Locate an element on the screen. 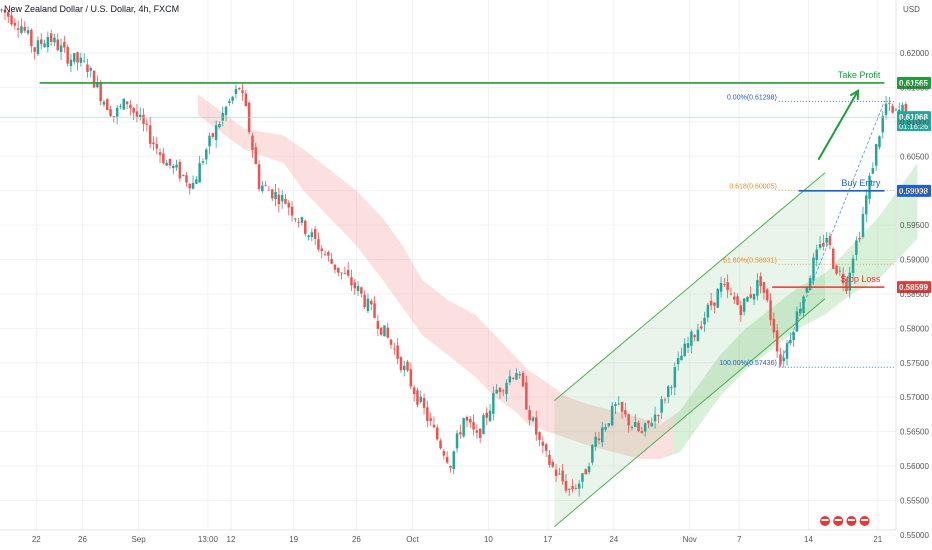 The height and width of the screenshot is (550, 932). y-tick-label: 0.60000 is located at coordinates (914, 191).